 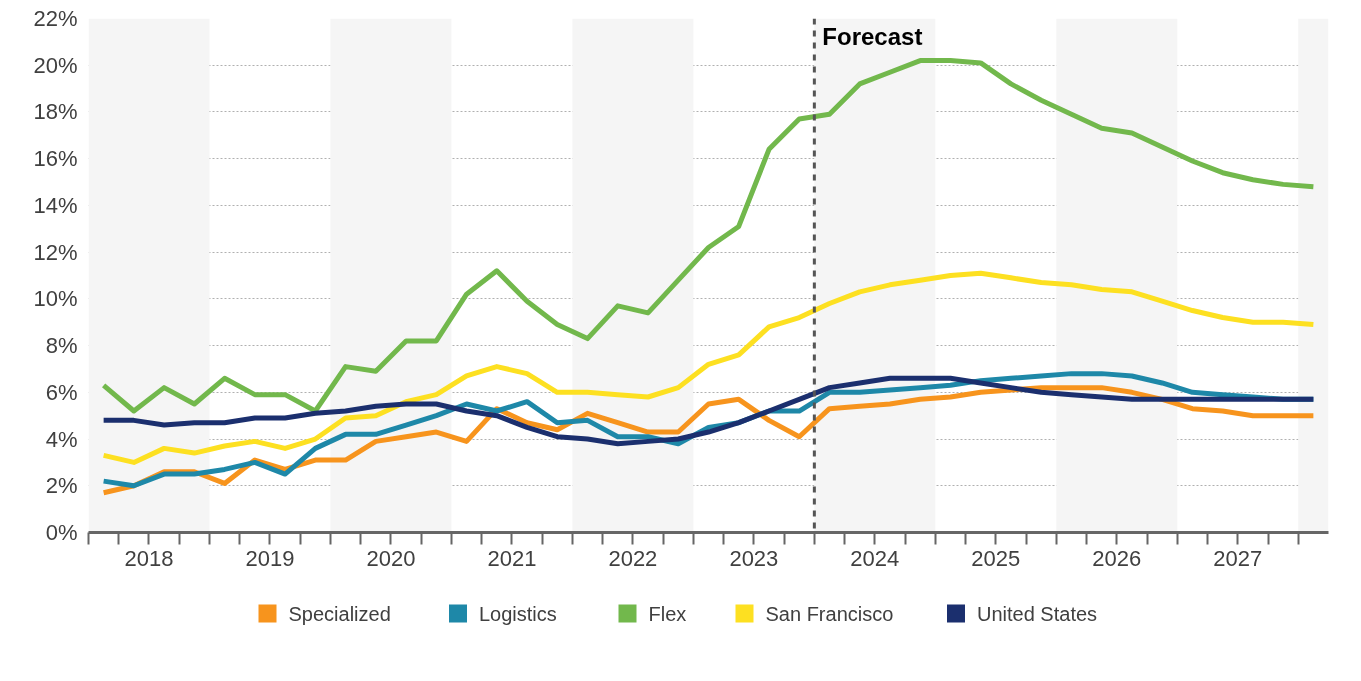 I want to click on y-tick-label: 0%, so click(x=61, y=532).